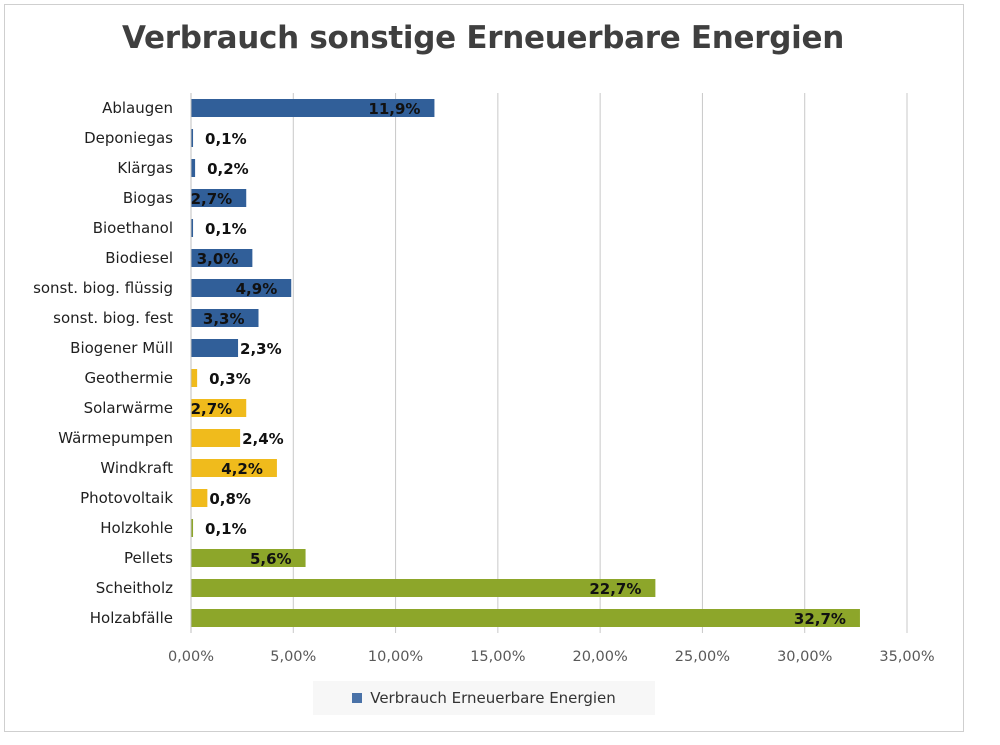 This screenshot has height=745, width=1000. What do you see at coordinates (394, 109) in the screenshot?
I see `data-label: 11,9%` at bounding box center [394, 109].